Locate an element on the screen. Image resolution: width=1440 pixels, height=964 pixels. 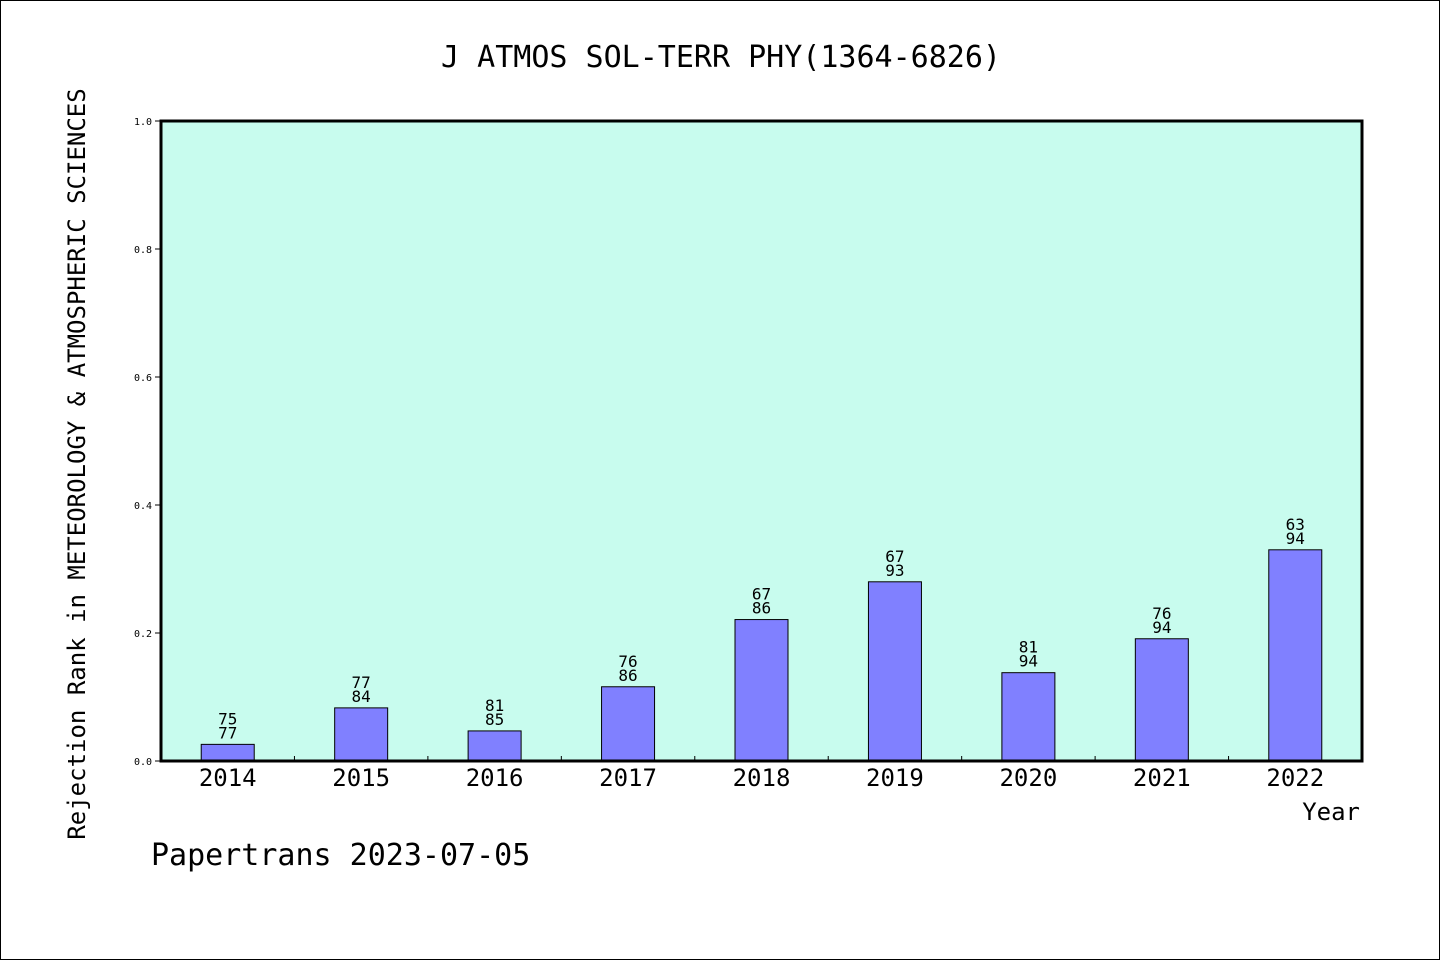
data-label: 85 is located at coordinates (494, 719).